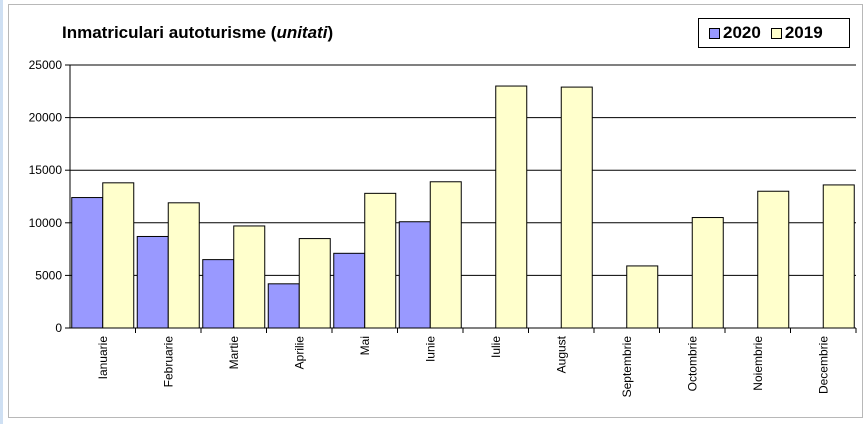 The image size is (866, 424). What do you see at coordinates (803, 32) in the screenshot?
I see `legend-label-2019: 2019` at bounding box center [803, 32].